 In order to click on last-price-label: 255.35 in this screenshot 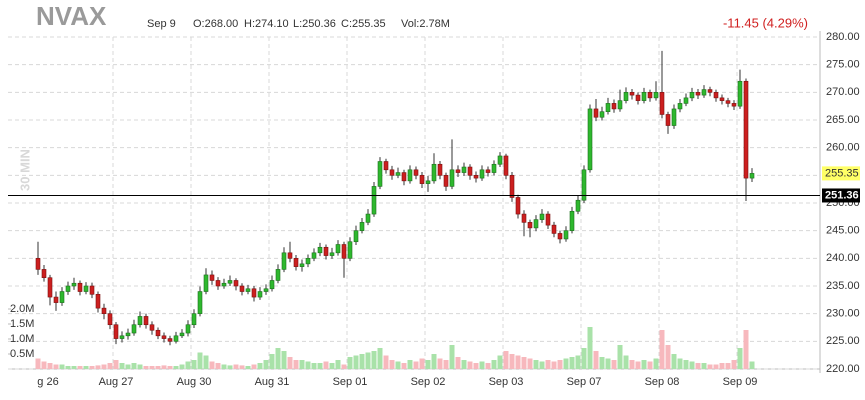, I will do `click(842, 173)`.